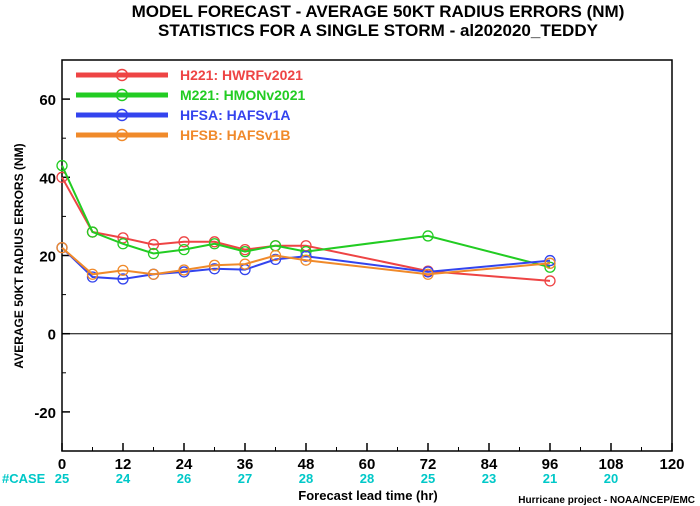 This screenshot has height=506, width=700. I want to click on legend-marker-m221, so click(122, 95).